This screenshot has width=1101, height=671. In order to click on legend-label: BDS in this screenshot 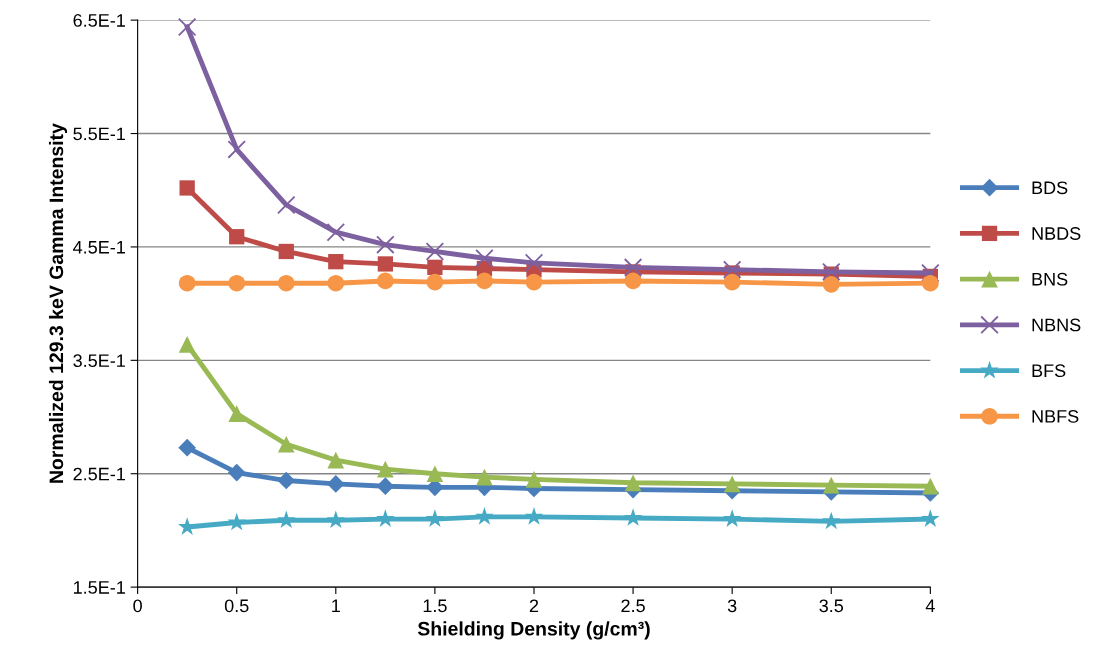, I will do `click(1050, 188)`.